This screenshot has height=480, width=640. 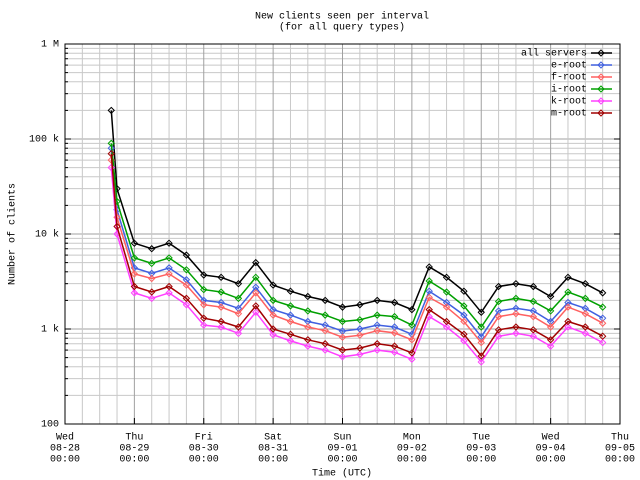 What do you see at coordinates (47, 235) in the screenshot?
I see `y-tick-label: 10 k` at bounding box center [47, 235].